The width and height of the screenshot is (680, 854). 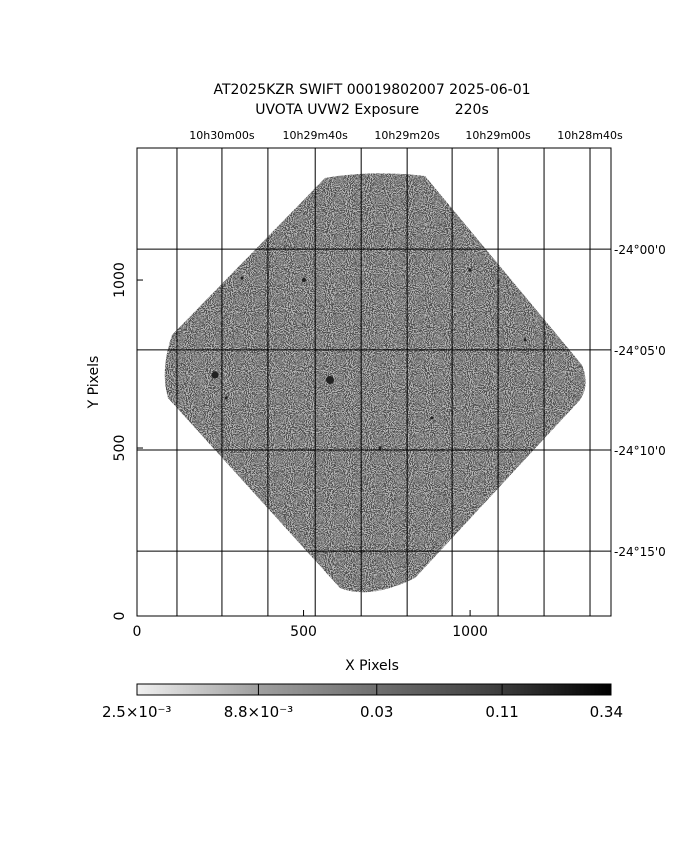 What do you see at coordinates (136, 712) in the screenshot?
I see `colorbar-tick-label: 2.5×10⁻³` at bounding box center [136, 712].